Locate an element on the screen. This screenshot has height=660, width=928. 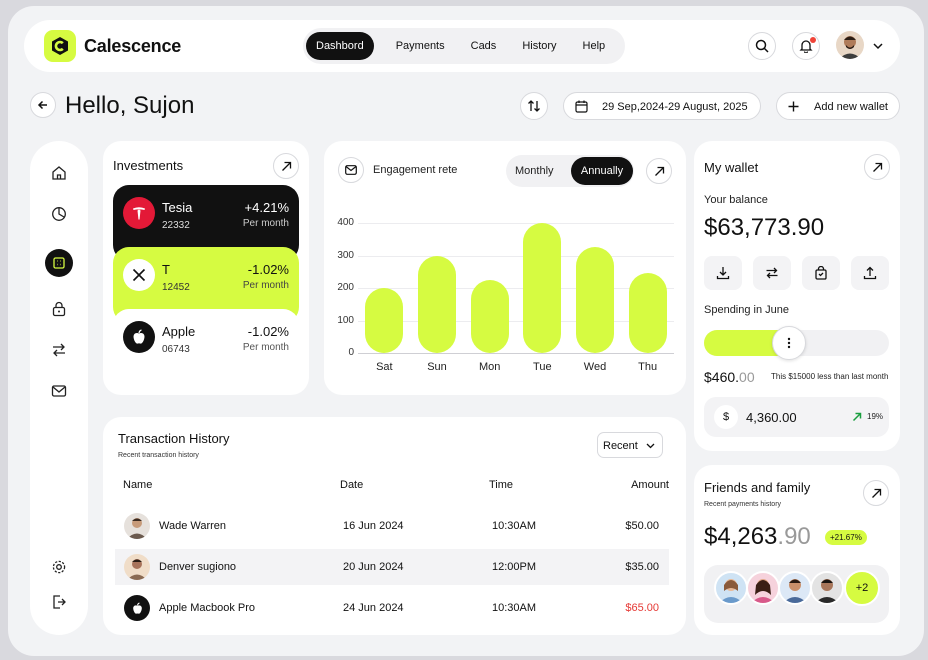
chart-bar-thu is located at coordinates (647, 313).